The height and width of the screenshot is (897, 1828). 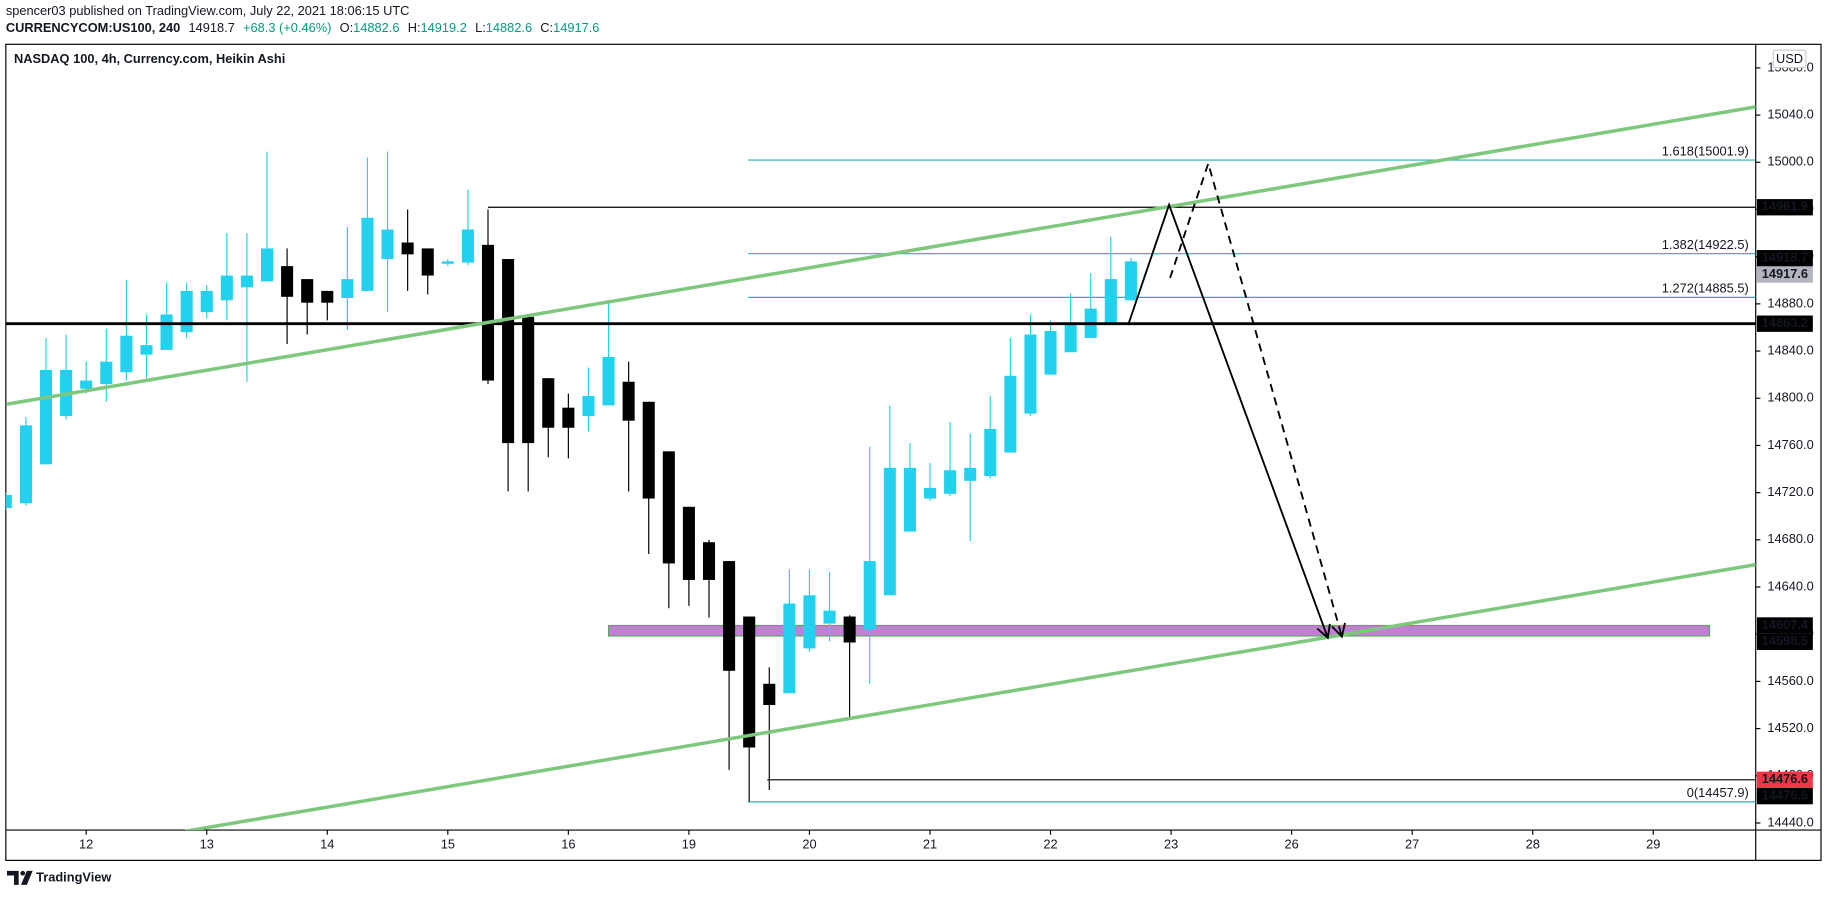 What do you see at coordinates (1291, 844) in the screenshot?
I see `x-tick-label: 26` at bounding box center [1291, 844].